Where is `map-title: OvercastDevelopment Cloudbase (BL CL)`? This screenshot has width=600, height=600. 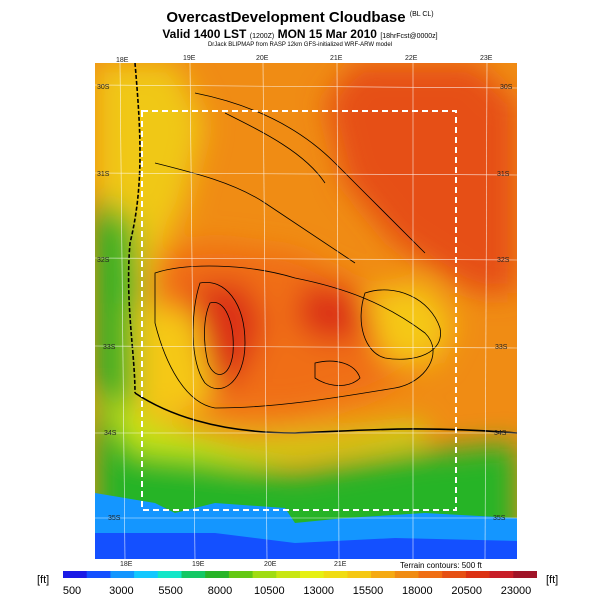
map-title: OvercastDevelopment Cloudbase (BL CL) is located at coordinates (300, 17).